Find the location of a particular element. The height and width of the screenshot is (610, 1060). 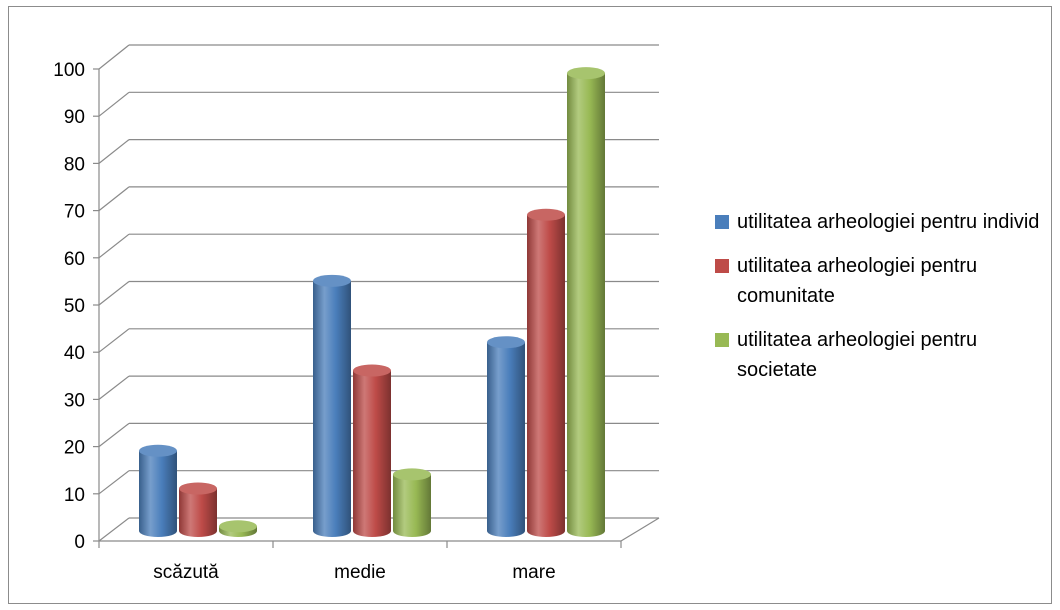

legend-label: utilitatea arheologiei pentru societate is located at coordinates (857, 355).